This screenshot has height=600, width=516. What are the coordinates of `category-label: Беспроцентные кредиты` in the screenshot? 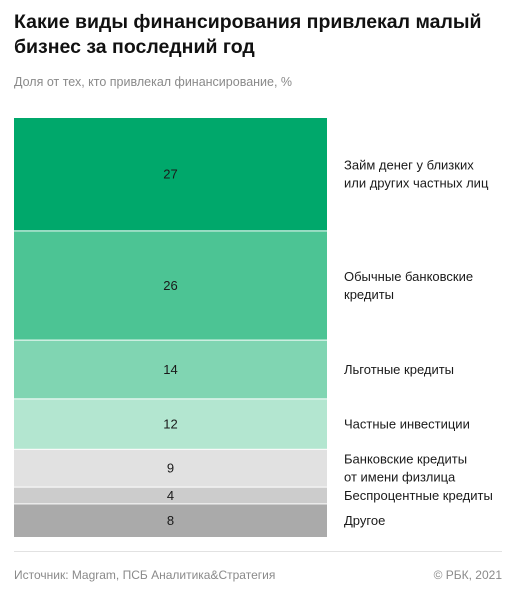 It's located at (418, 495).